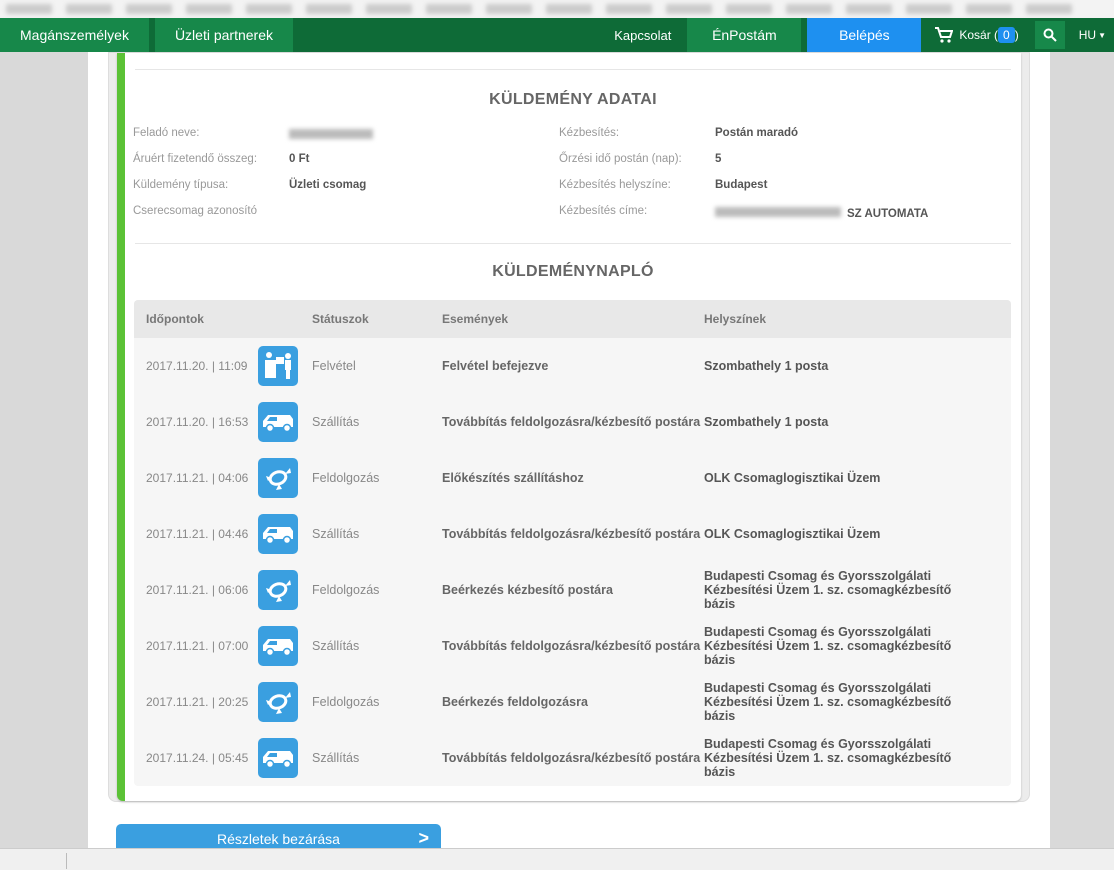 This screenshot has height=870, width=1114. What do you see at coordinates (181, 185) in the screenshot?
I see `detail-label: Küldemény típusa:` at bounding box center [181, 185].